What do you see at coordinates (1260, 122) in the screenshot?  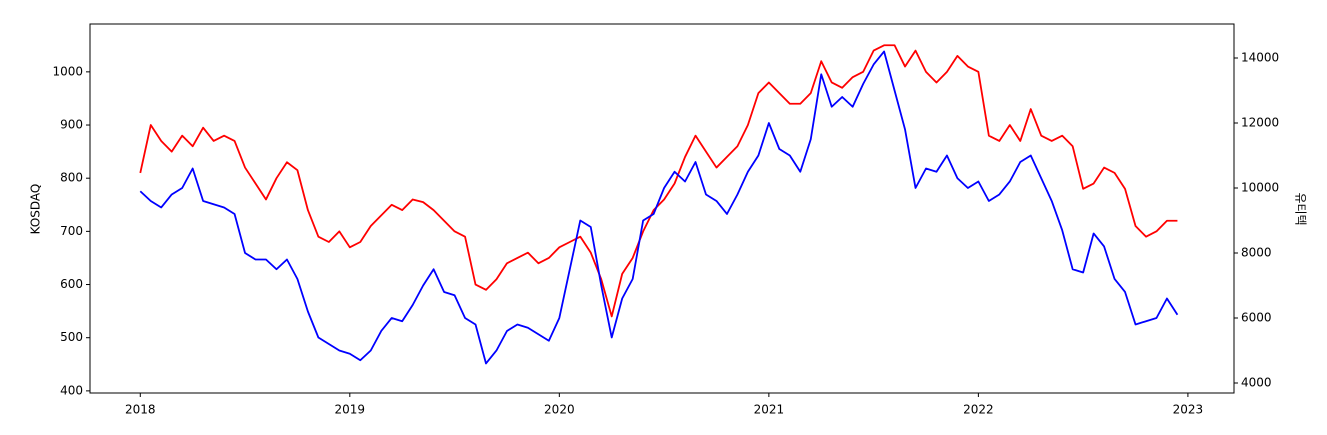 I see `y2-tick-label: 12000` at bounding box center [1260, 122].